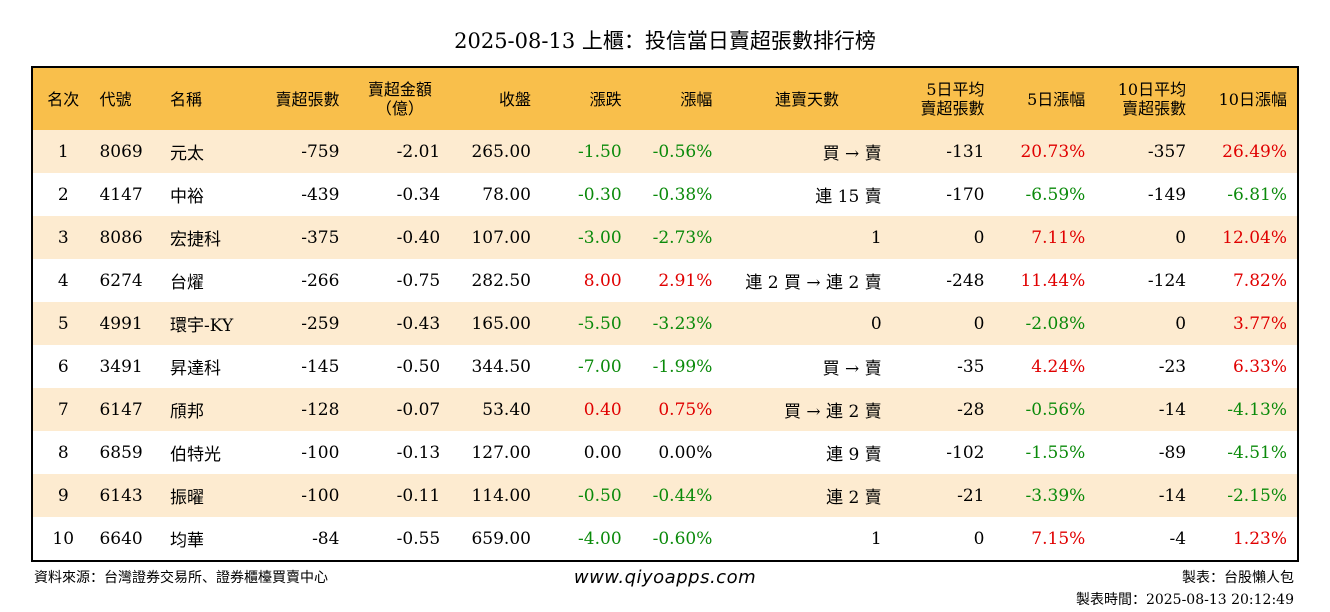  What do you see at coordinates (181, 578) in the screenshot?
I see `data-source: 資料來源：台灣證券交易所、證券櫃檯買賣中心` at bounding box center [181, 578].